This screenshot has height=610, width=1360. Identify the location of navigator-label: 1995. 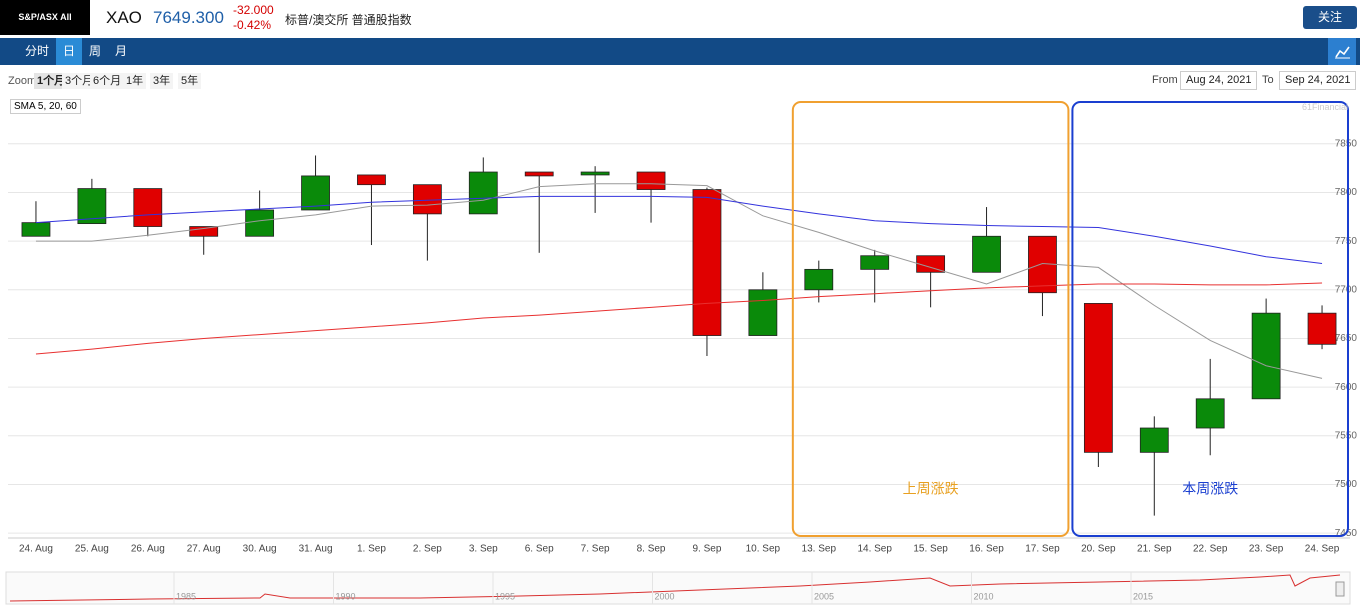
(505, 596).